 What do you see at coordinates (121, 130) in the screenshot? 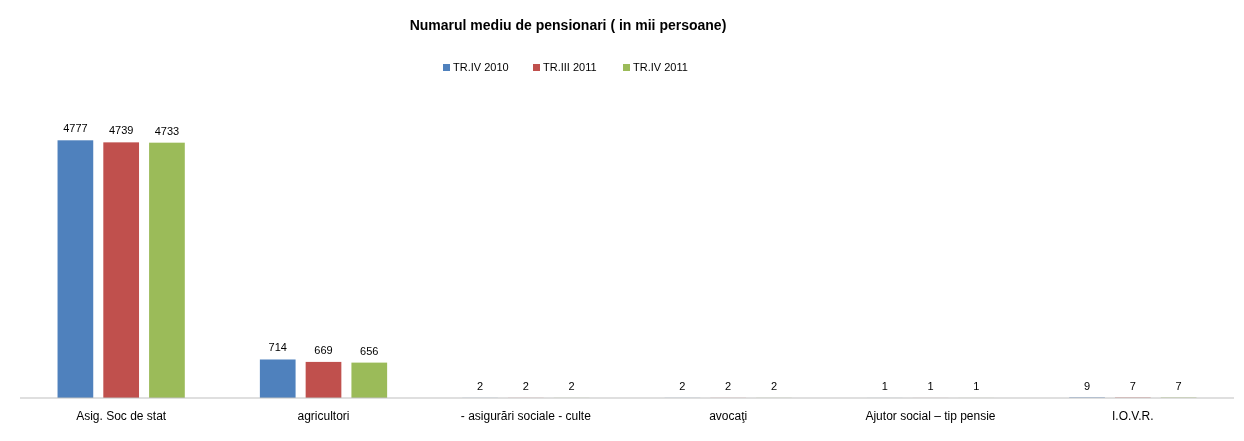
I see `data-label: 4739` at bounding box center [121, 130].